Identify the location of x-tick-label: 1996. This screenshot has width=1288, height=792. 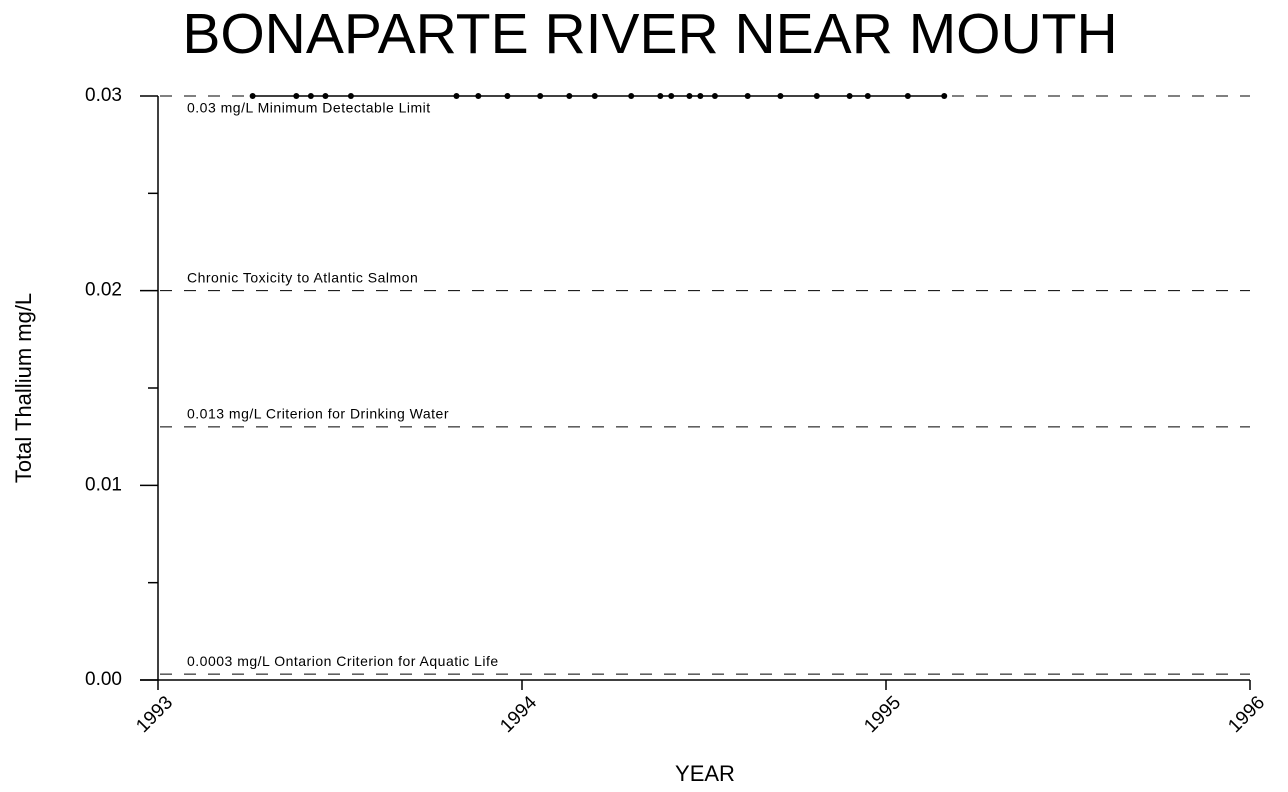
(1246, 714).